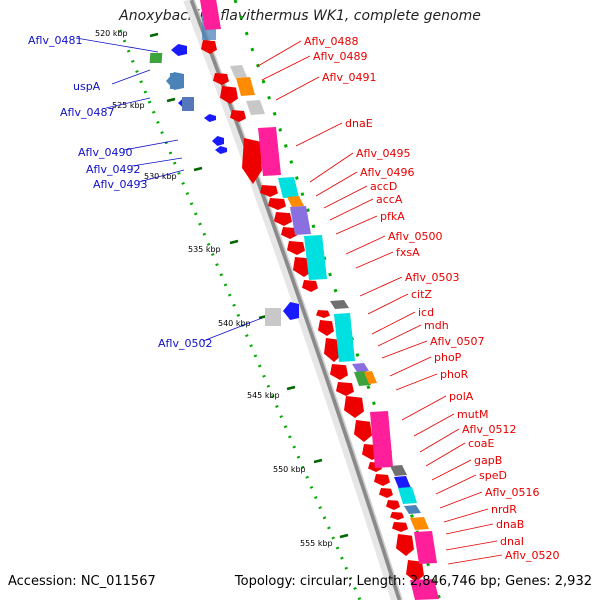 This screenshot has height=600, width=600. I want to click on forward-gene-label: Aflv_0489, so click(340, 56).